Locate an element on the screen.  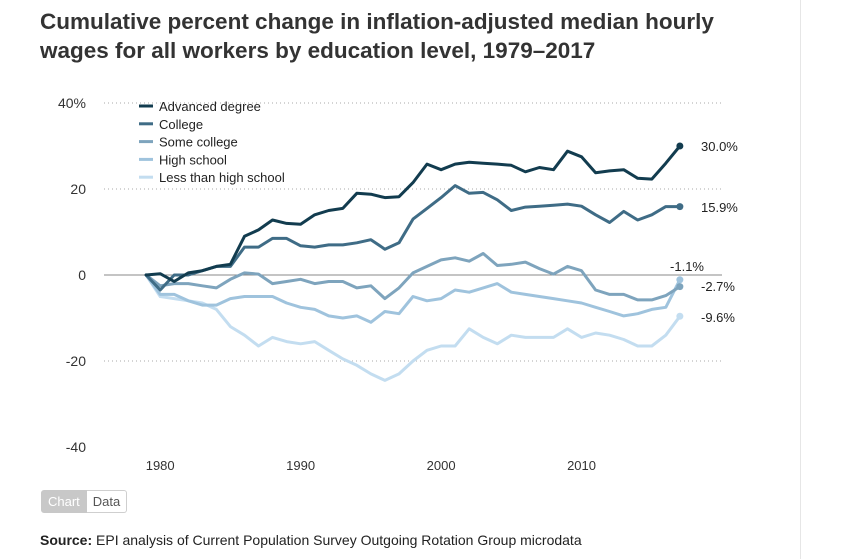
y-tick-label: 0 is located at coordinates (82, 275).